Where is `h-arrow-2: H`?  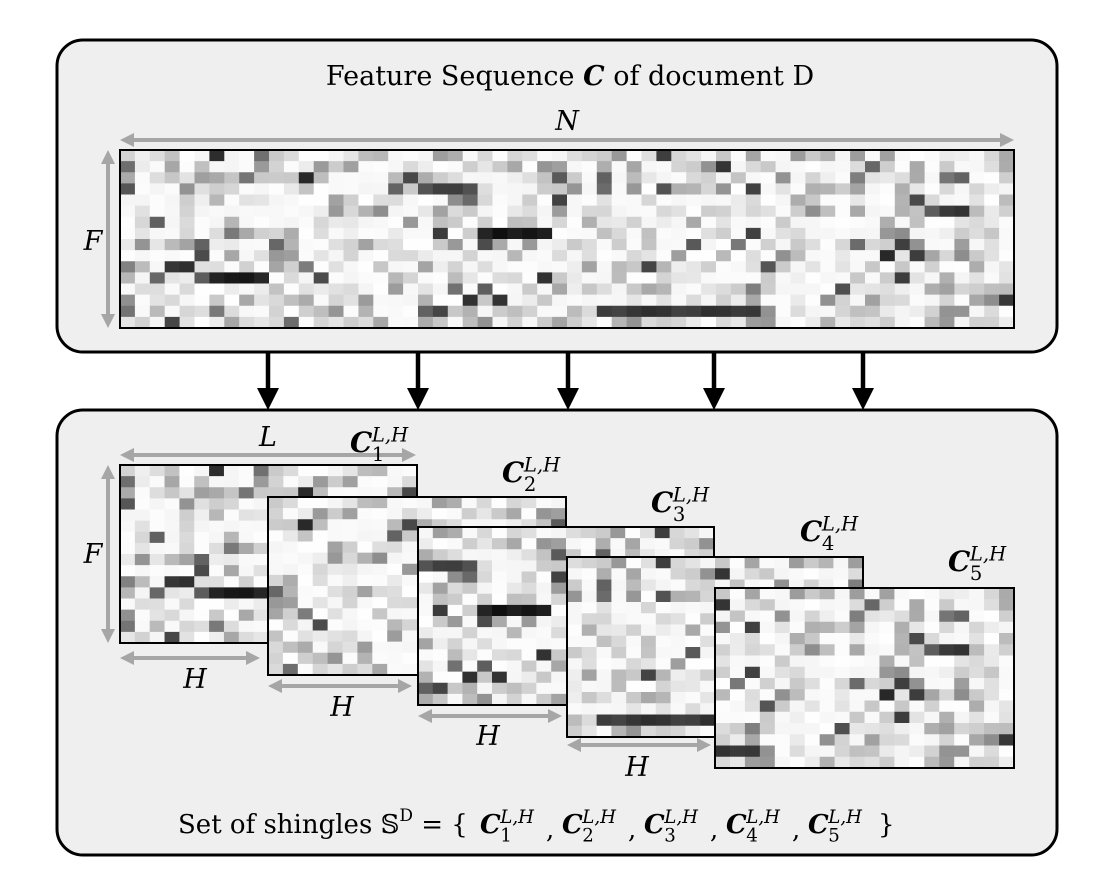
h-arrow-2: H is located at coordinates (340, 701).